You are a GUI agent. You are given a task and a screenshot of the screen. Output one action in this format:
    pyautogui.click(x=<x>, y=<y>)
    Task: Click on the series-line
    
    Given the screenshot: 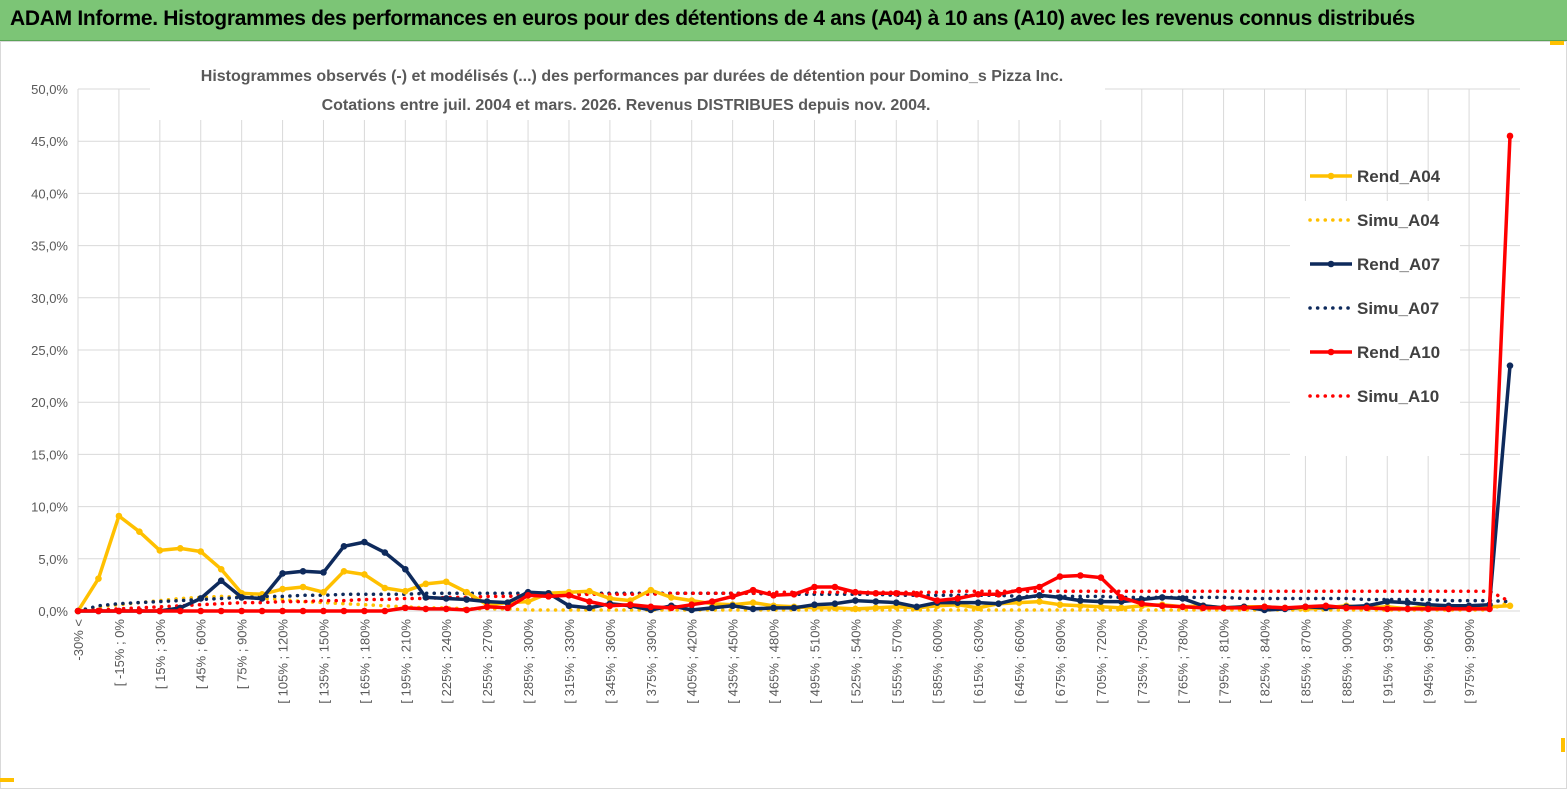 What is the action you would take?
    pyautogui.click(x=794, y=601)
    